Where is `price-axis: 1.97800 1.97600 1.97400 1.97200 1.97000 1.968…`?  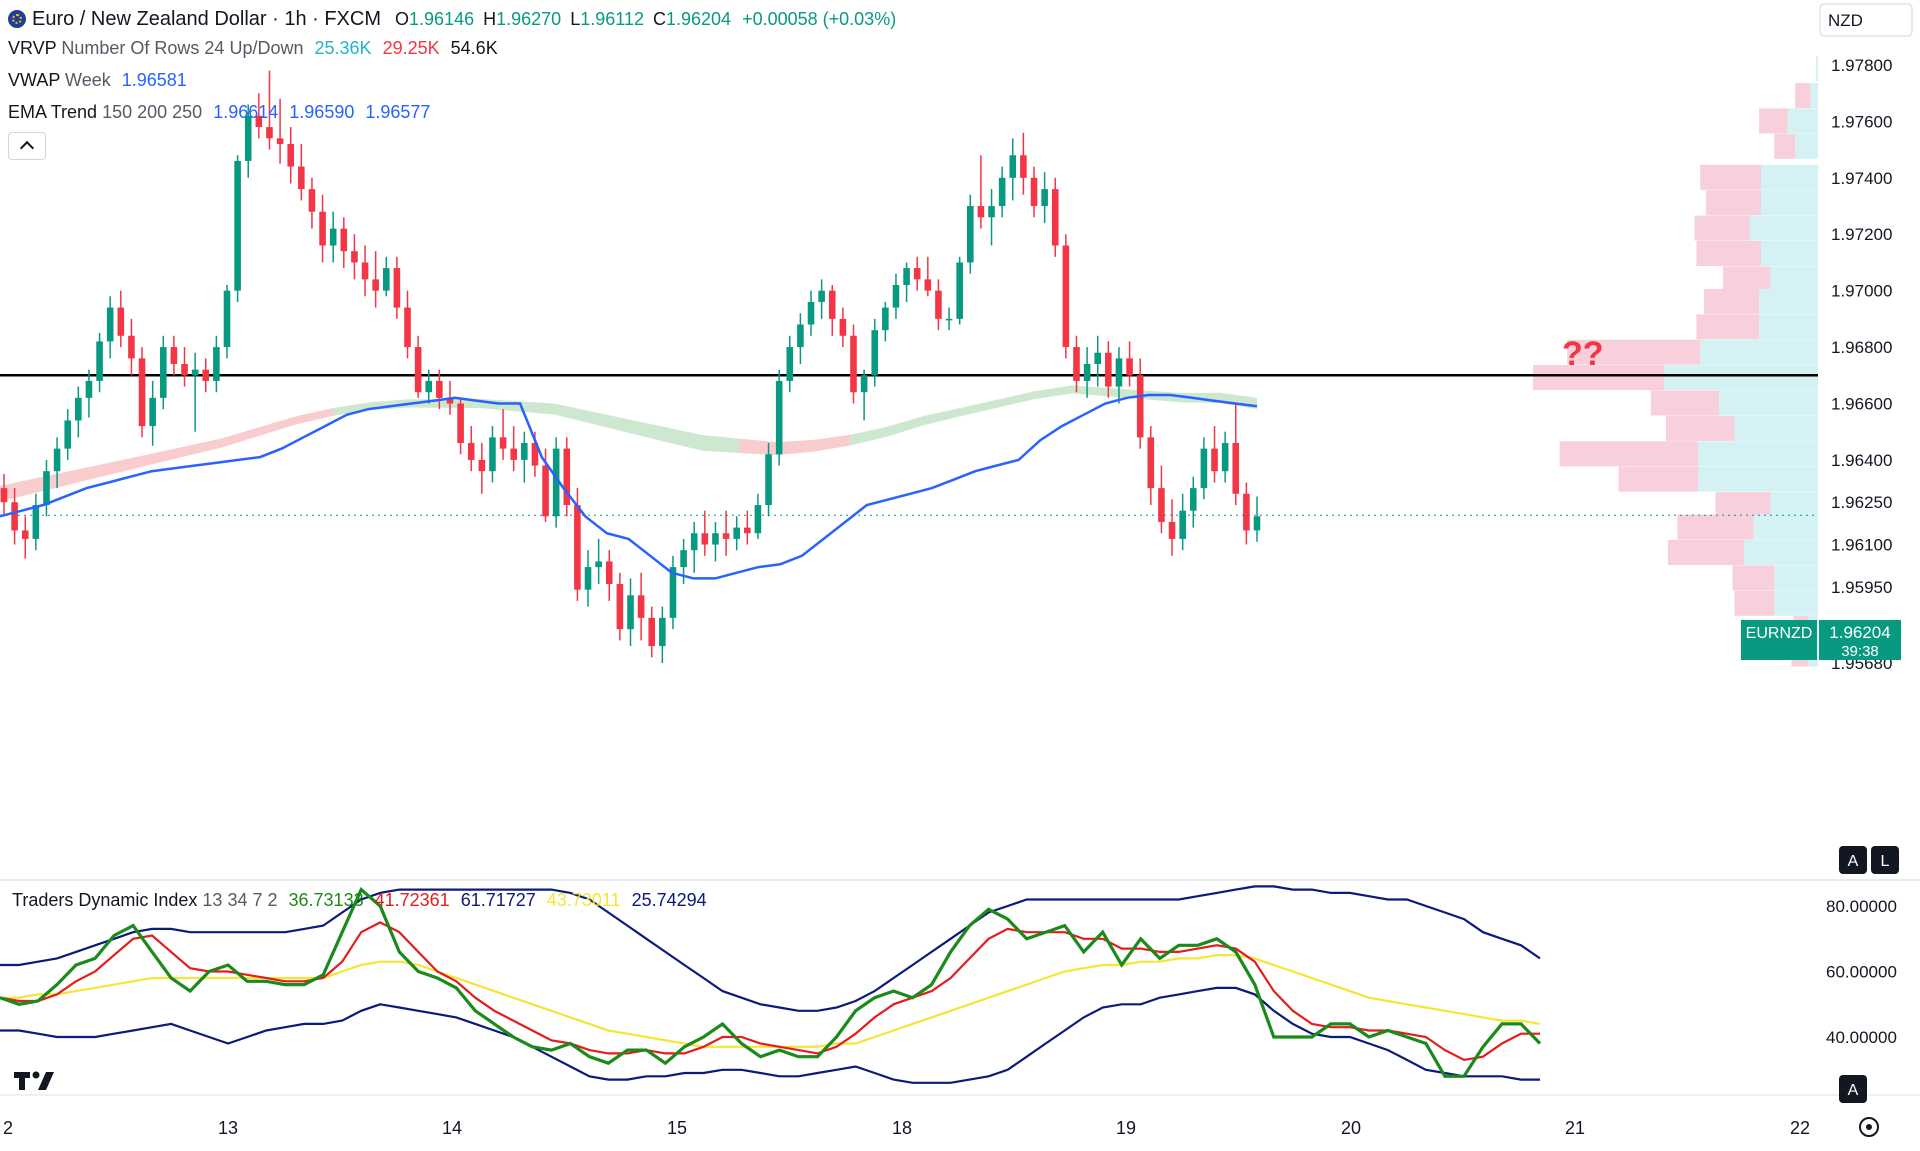
price-axis: 1.97800 1.97600 1.97400 1.97200 1.97000 1.968… is located at coordinates (1861, 364).